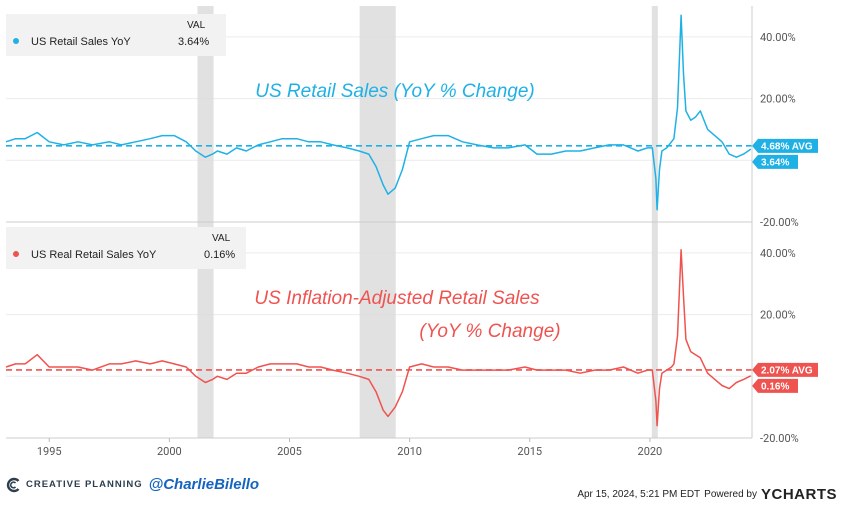 This screenshot has width=843, height=507. I want to click on creative-planning-logo-icon, so click(13, 484).